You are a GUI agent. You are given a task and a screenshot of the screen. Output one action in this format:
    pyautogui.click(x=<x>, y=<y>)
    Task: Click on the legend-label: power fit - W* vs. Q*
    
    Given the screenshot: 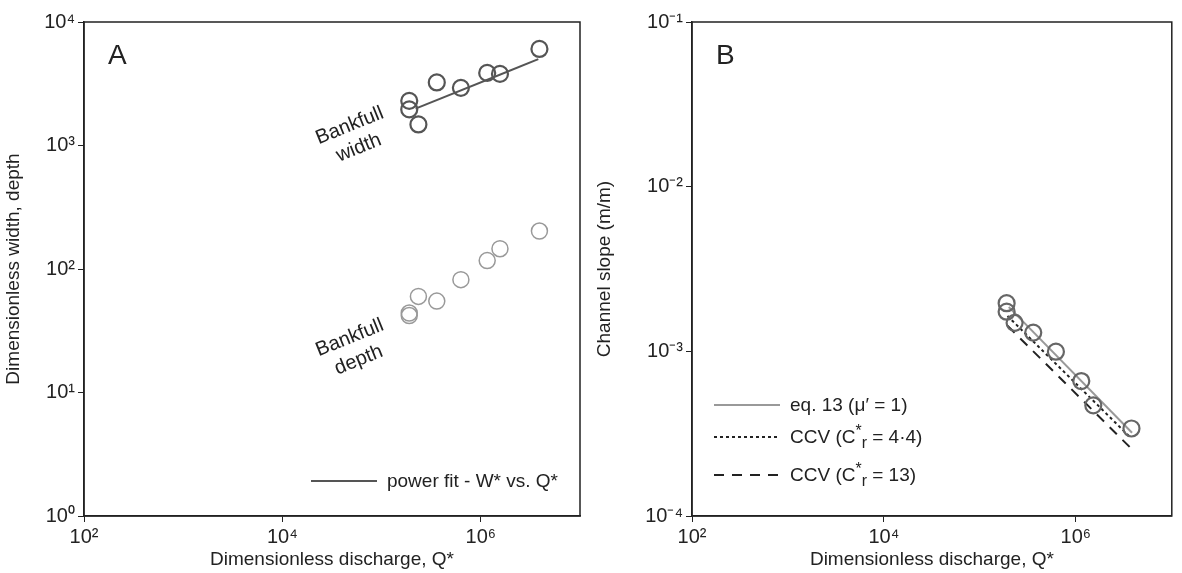 What is the action you would take?
    pyautogui.click(x=472, y=481)
    